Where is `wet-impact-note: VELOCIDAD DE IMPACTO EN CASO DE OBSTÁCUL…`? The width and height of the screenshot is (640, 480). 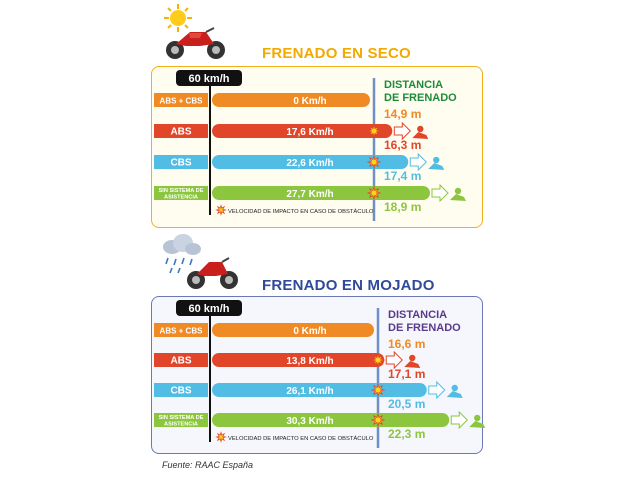 wet-impact-note: VELOCIDAD DE IMPACTO EN CASO DE OBSTÁCUL… is located at coordinates (301, 438).